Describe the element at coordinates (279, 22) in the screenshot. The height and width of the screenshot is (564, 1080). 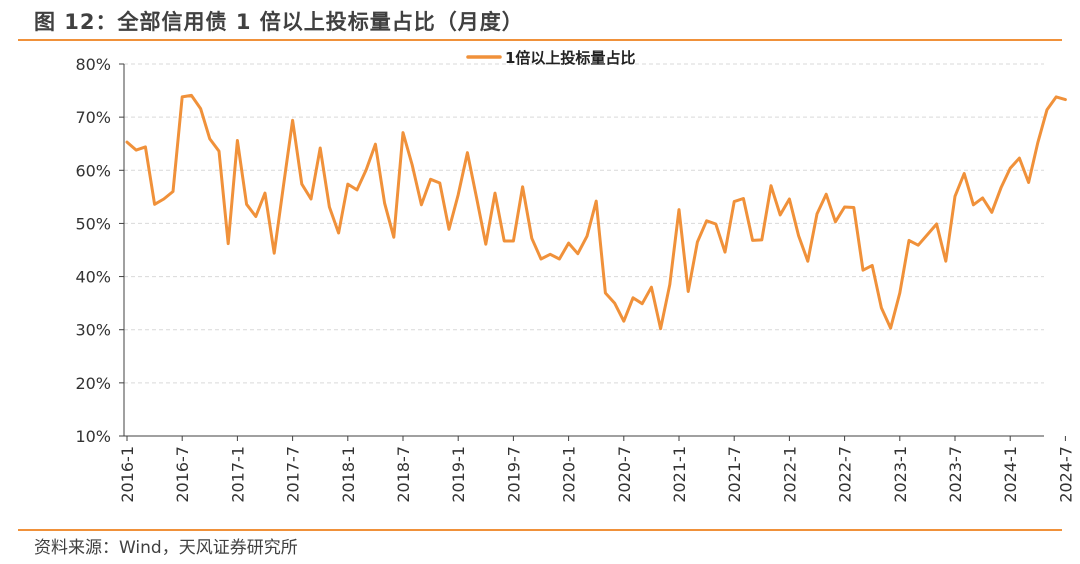
I see `figure-title: 图 12：全部信用债 1 倍以上投标量占比（月度）` at that location.